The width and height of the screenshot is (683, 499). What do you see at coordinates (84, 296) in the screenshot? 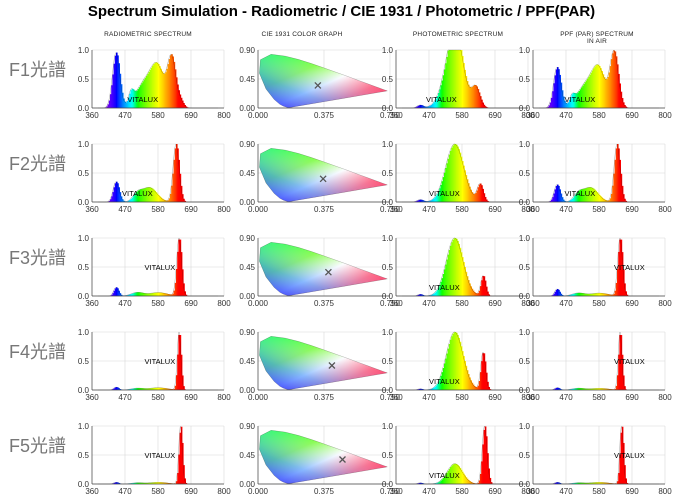
I see `y-tick-label: 0.0` at bounding box center [84, 296].